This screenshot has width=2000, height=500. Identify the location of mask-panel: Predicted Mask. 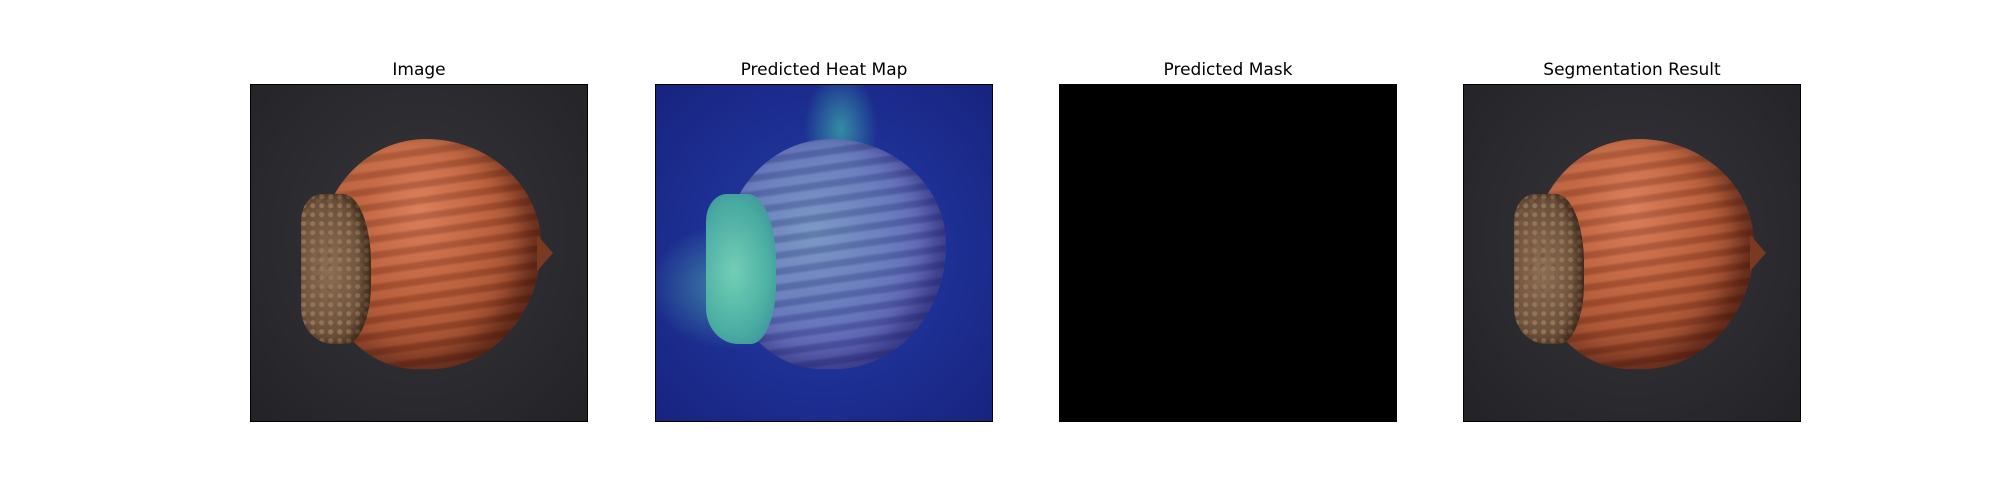
(1228, 239).